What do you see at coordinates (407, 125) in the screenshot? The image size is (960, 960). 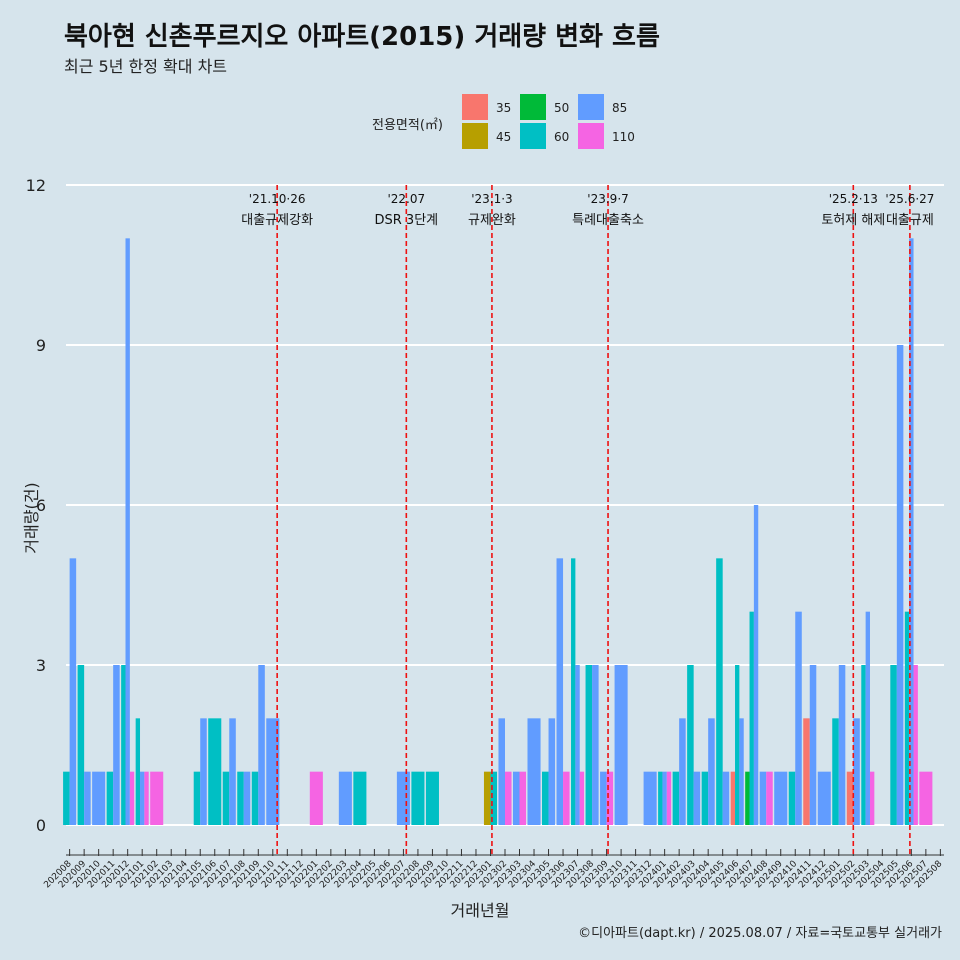 I see `legend-title: 전용면적(㎡)` at bounding box center [407, 125].